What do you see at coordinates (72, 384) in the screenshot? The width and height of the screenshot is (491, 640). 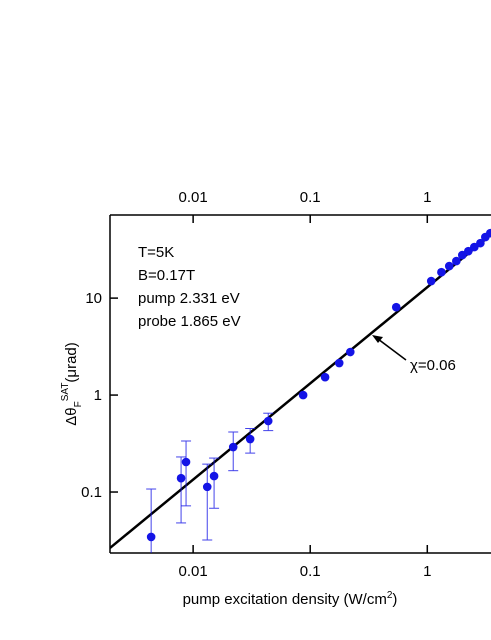 I see `y-axis-label: ΔθFSAT(μrad)` at bounding box center [72, 384].